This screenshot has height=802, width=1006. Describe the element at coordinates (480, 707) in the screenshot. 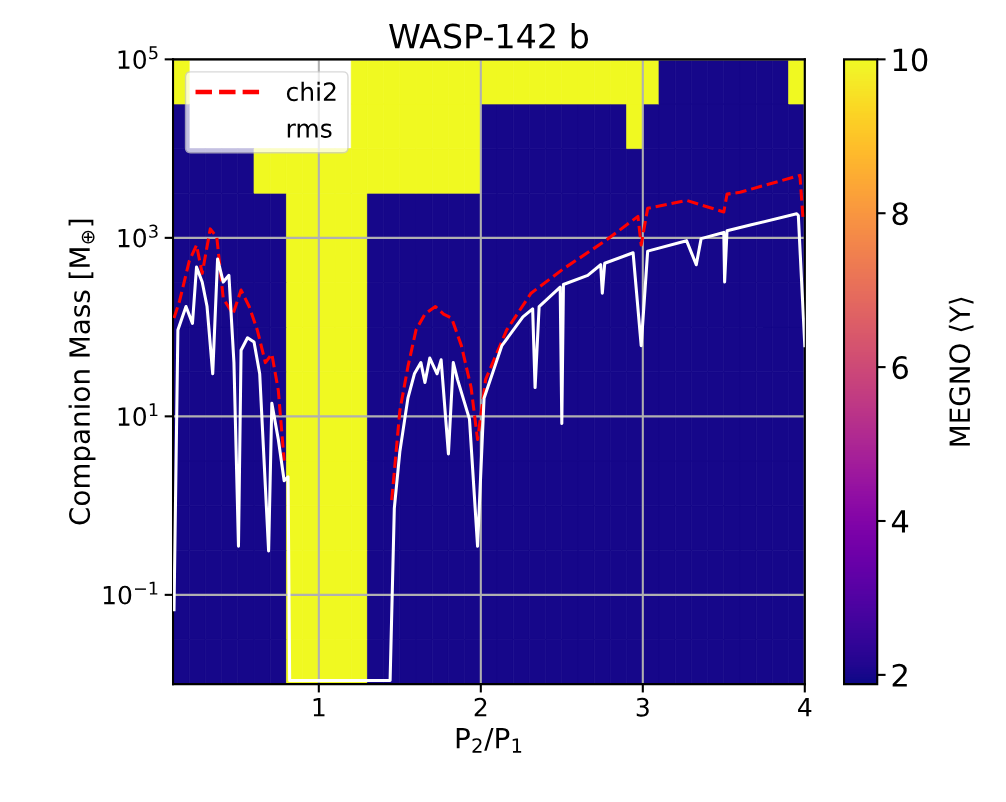

I see `x-tick-label: 2` at that location.